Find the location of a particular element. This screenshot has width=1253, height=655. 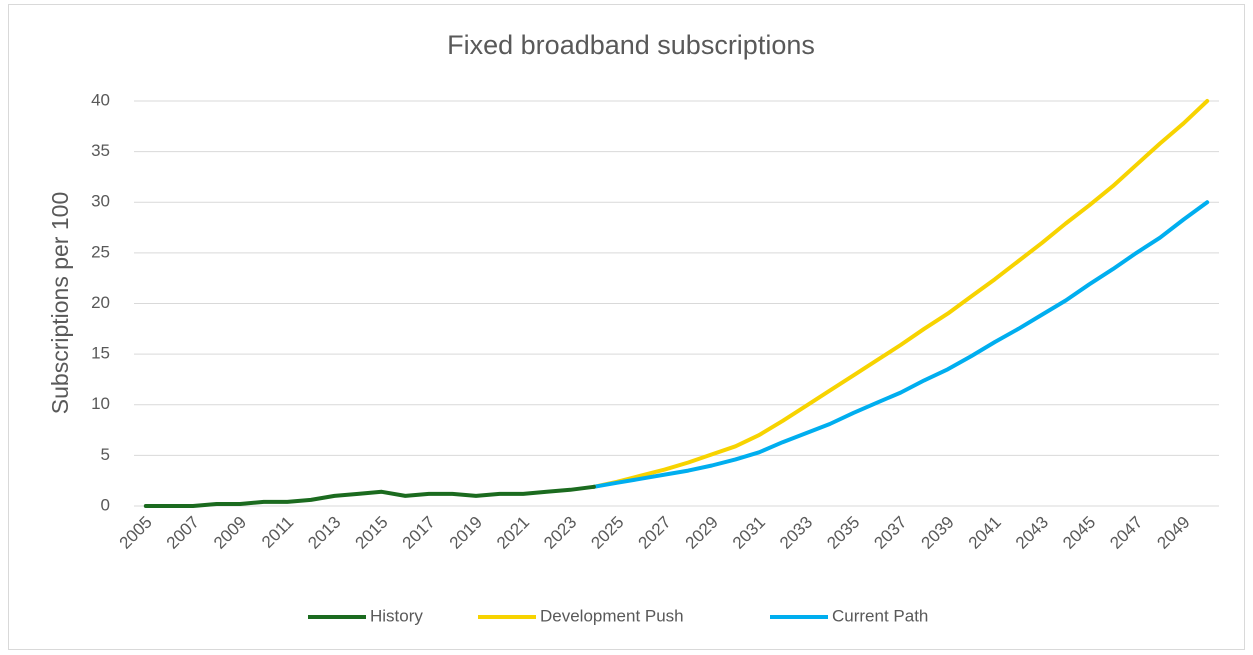

y-tick-label: 35 is located at coordinates (100, 150).